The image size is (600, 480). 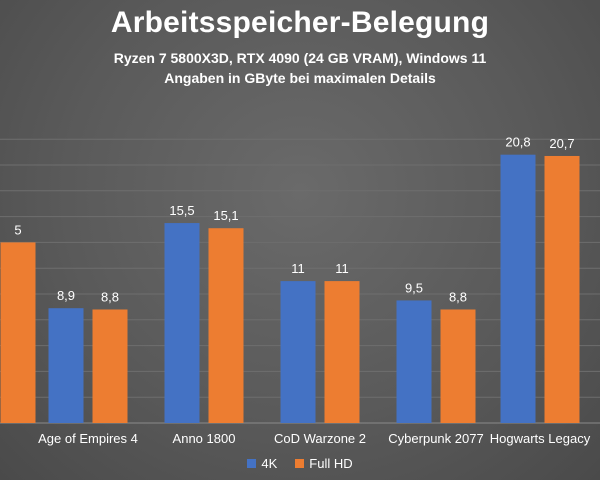 I want to click on legend-item-4k: 4K, so click(x=262, y=463).